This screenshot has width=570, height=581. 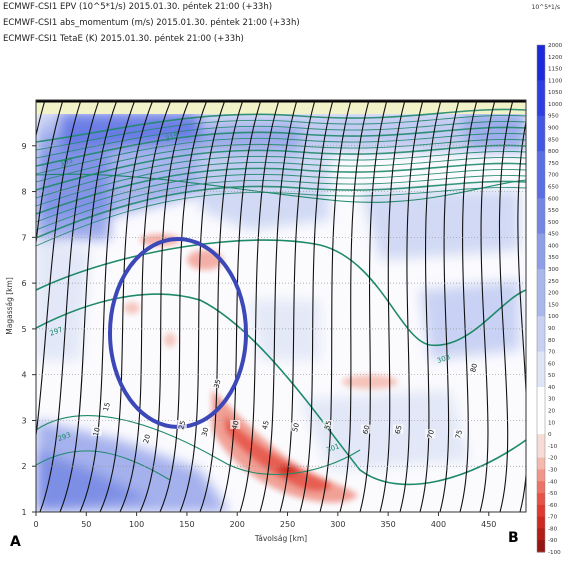 I want to click on colorbar-label: 50, so click(x=552, y=376).